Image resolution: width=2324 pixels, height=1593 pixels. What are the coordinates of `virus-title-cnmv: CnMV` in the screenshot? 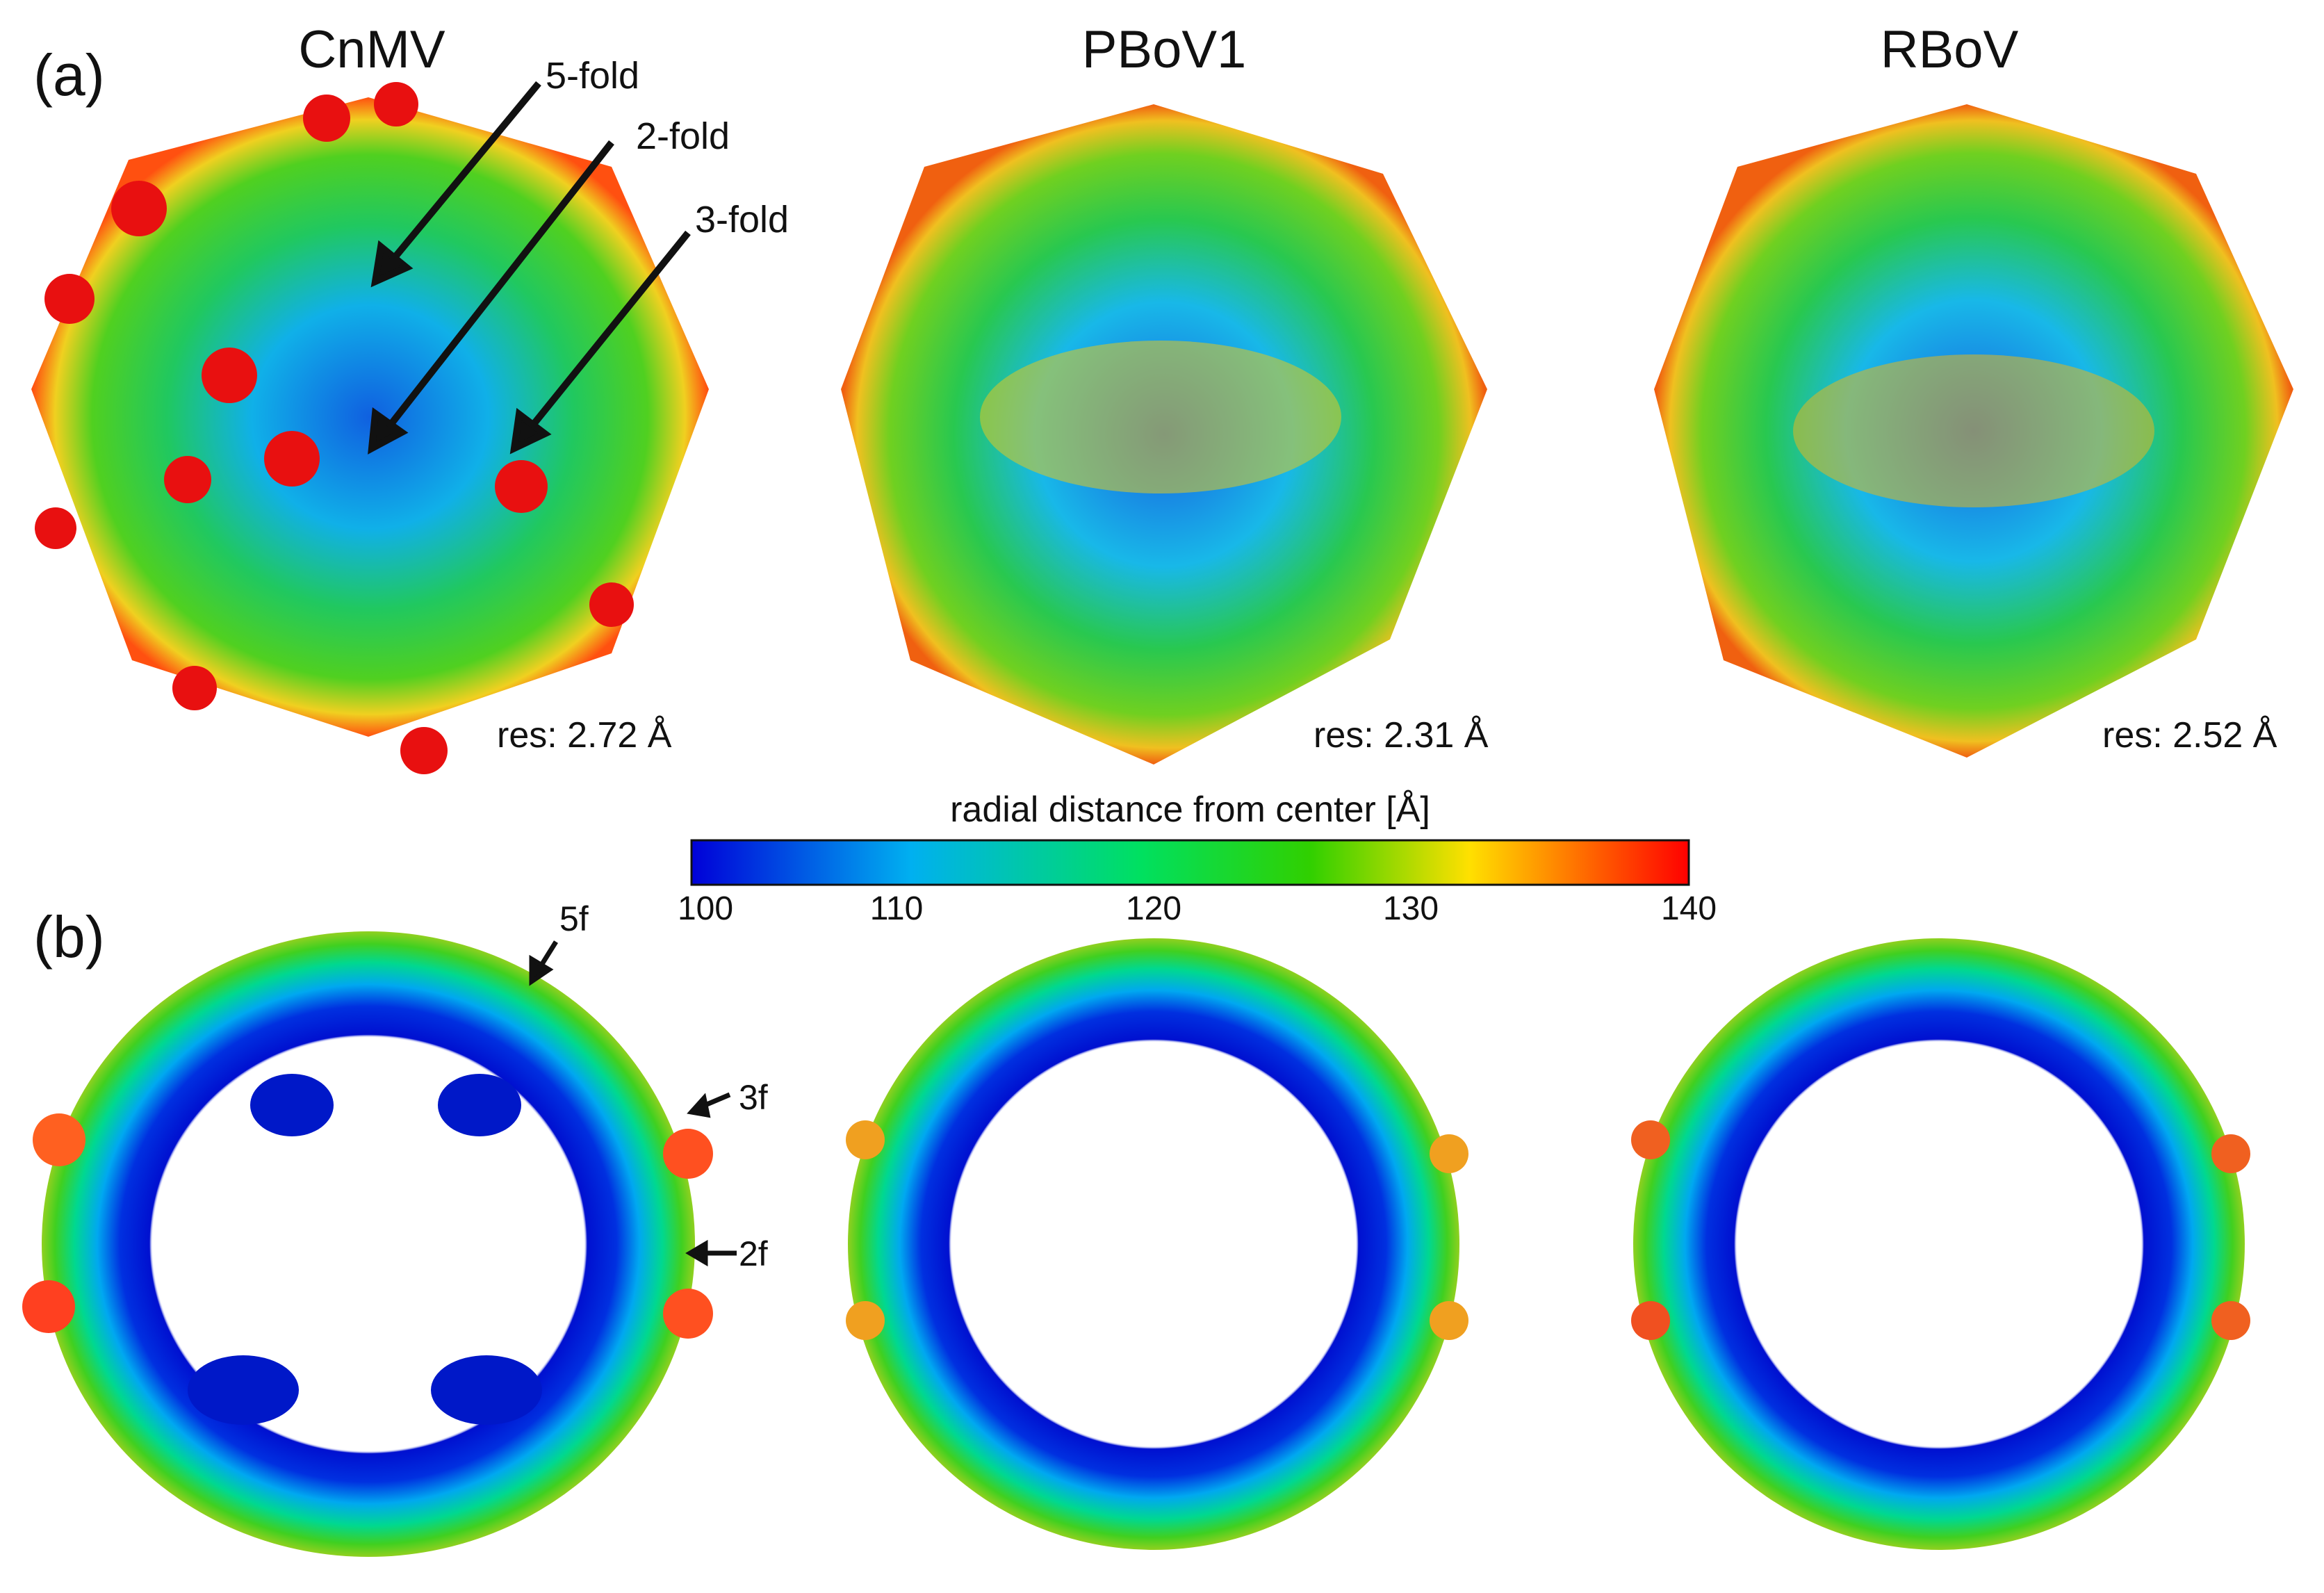 It's located at (372, 49).